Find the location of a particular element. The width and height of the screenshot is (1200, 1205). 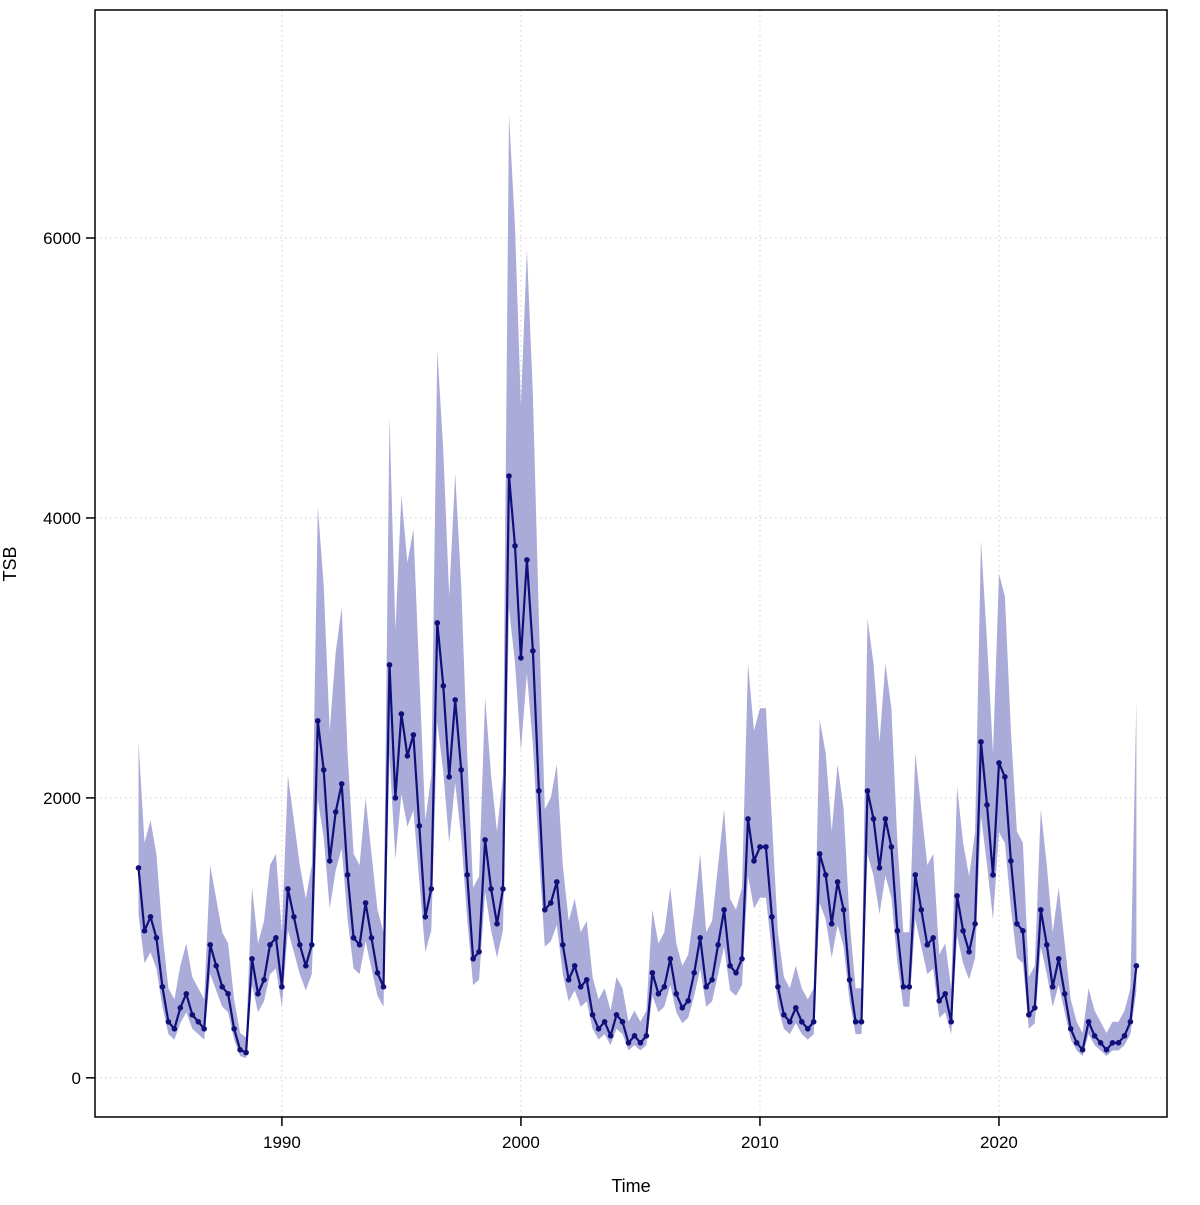

y-axis-label: TSB is located at coordinates (10, 563).